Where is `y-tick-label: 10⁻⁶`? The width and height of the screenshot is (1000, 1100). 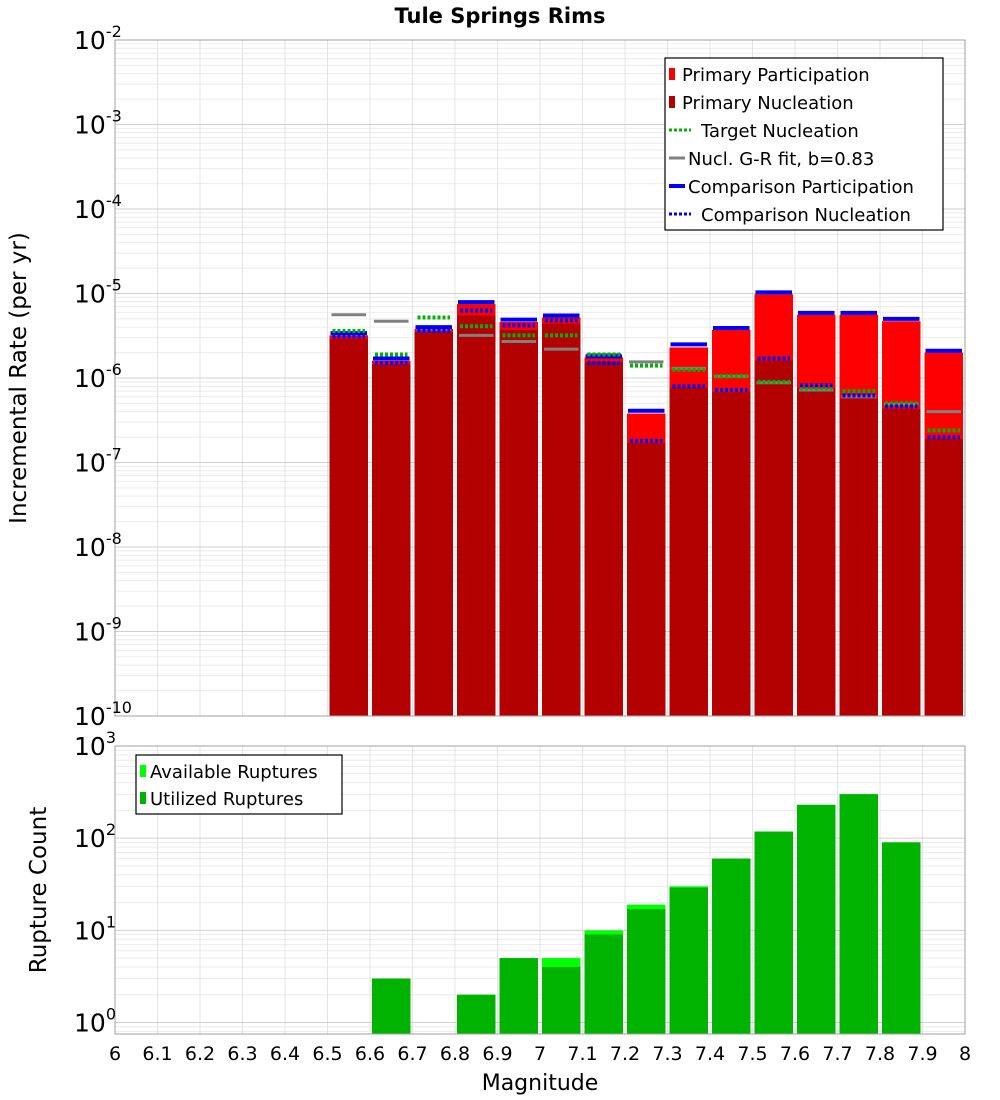
y-tick-label: 10⁻⁶ is located at coordinates (98, 376).